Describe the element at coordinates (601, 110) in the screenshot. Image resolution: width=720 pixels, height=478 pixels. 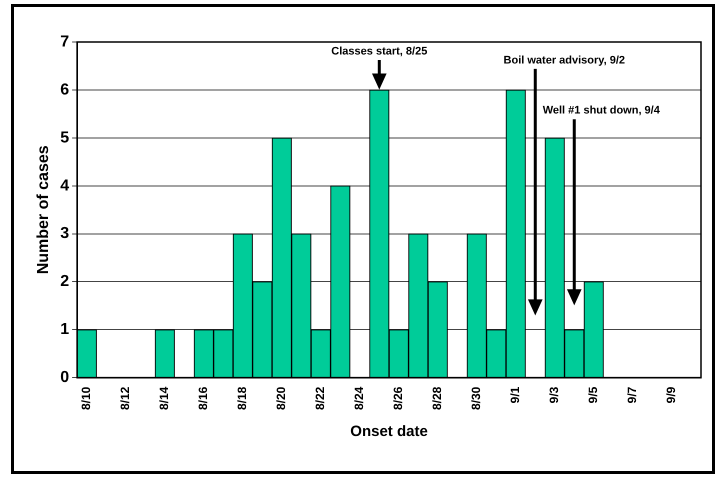
I see `ref-line-label: Well #1 shut down, 9/4` at that location.